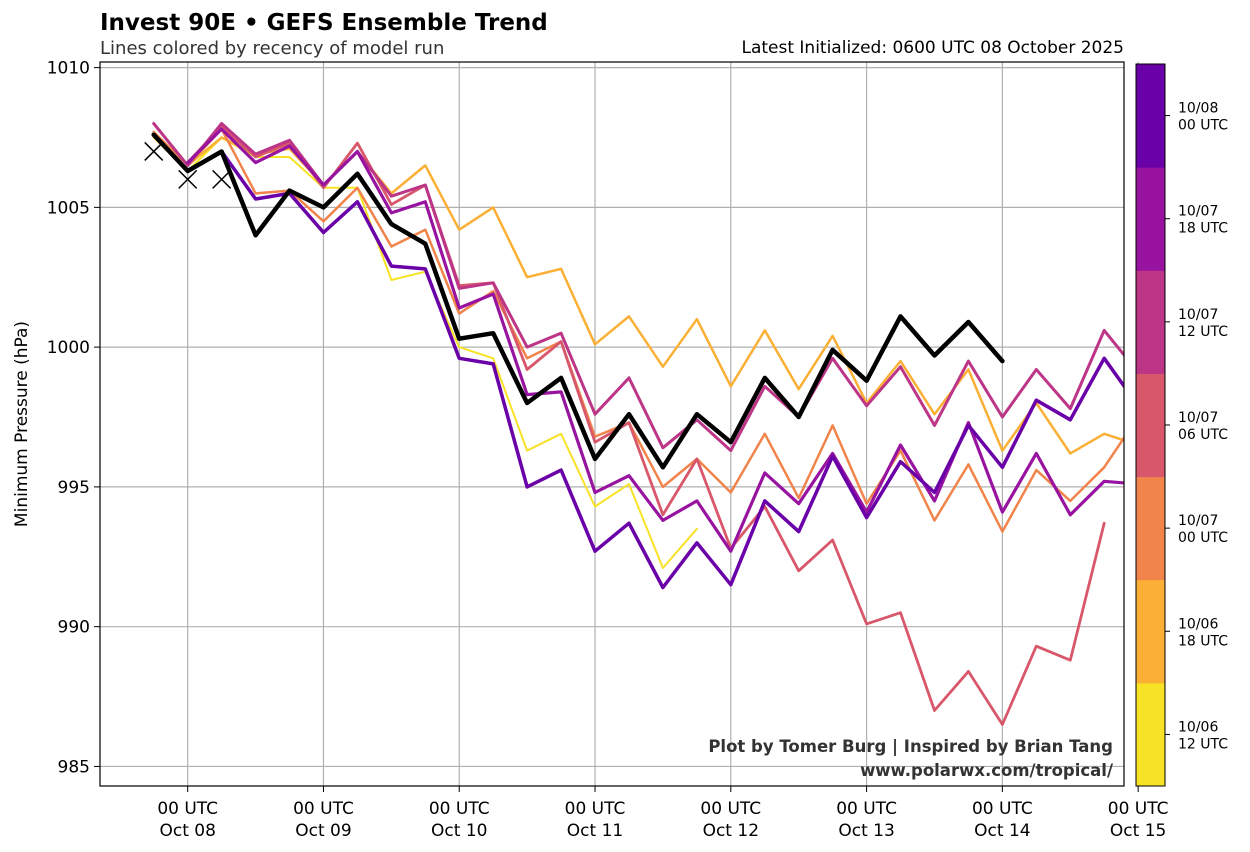 The height and width of the screenshot is (852, 1250). I want to click on y-axis-ticks: 985 990 995 1000 1005 1010, so click(73, 418).